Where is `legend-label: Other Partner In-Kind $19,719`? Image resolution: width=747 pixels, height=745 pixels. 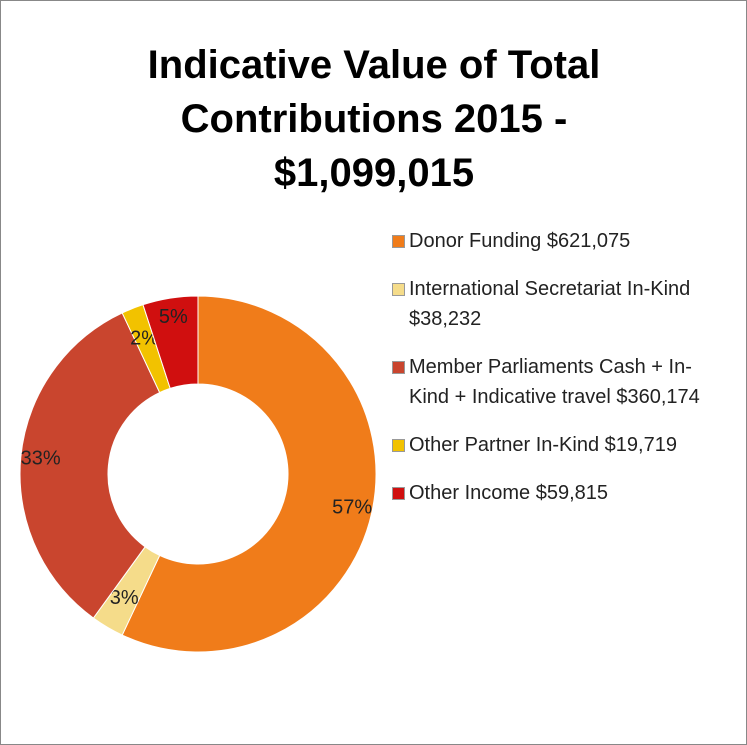
legend-label: Other Partner In-Kind $19,719 is located at coordinates (543, 445).